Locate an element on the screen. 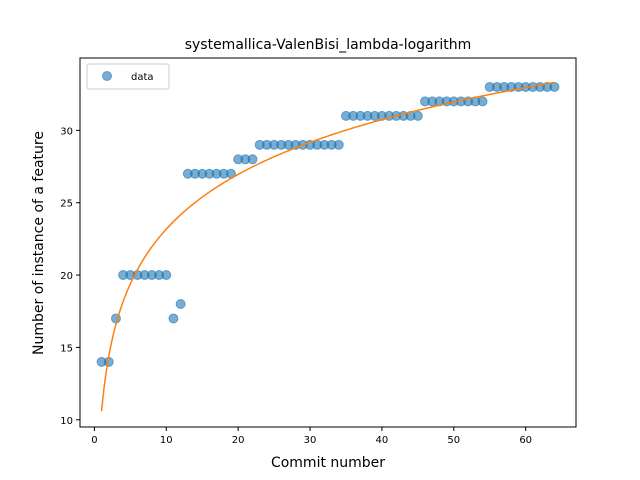 The height and width of the screenshot is (480, 640). legend-label-data: data is located at coordinates (142, 77).